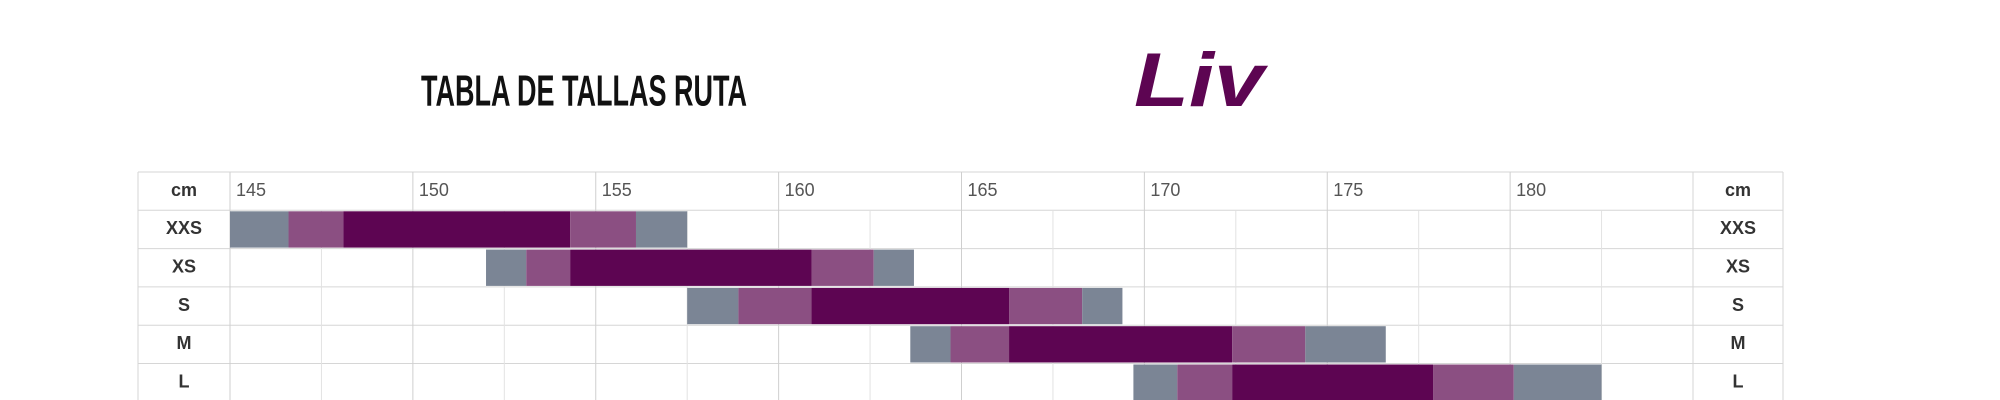 The image size is (2000, 400). What do you see at coordinates (1201, 80) in the screenshot?
I see `brand-logo: Liv` at bounding box center [1201, 80].